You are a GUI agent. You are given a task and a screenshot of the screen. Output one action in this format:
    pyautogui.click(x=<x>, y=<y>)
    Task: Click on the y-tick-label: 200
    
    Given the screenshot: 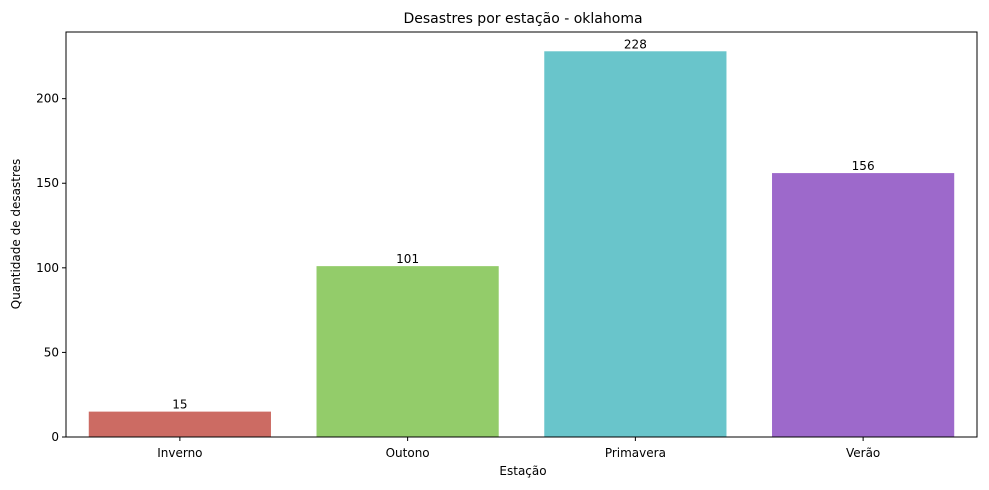 What is the action you would take?
    pyautogui.click(x=47, y=99)
    